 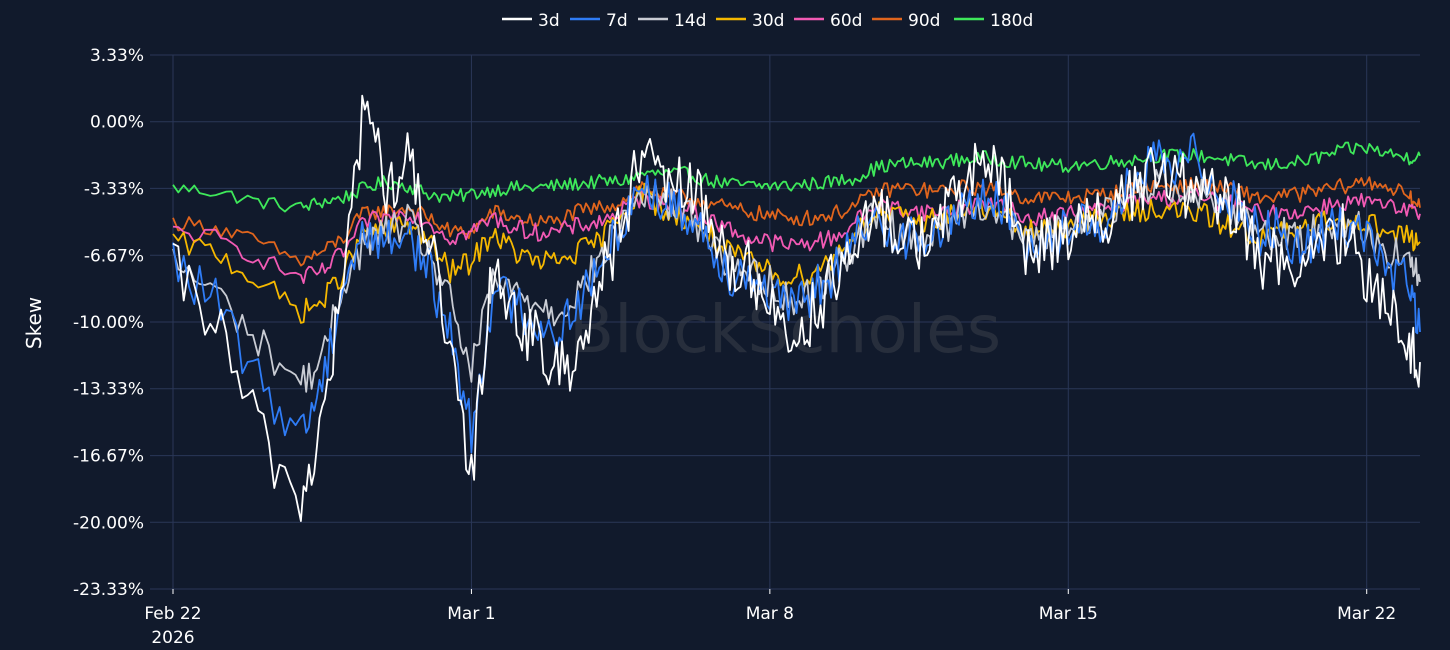 I want to click on legend-label-90d: 90d, so click(x=924, y=21).